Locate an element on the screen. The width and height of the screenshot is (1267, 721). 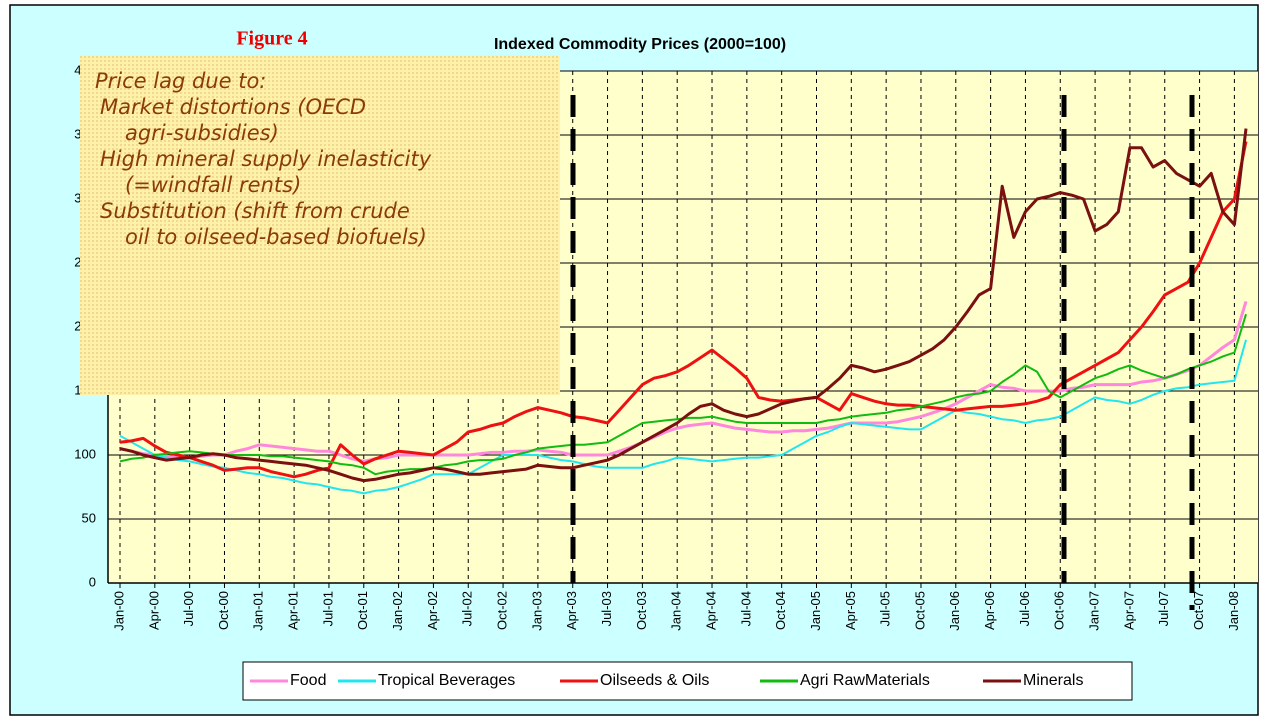
x-tick-label: Jan-02 is located at coordinates (397, 611).